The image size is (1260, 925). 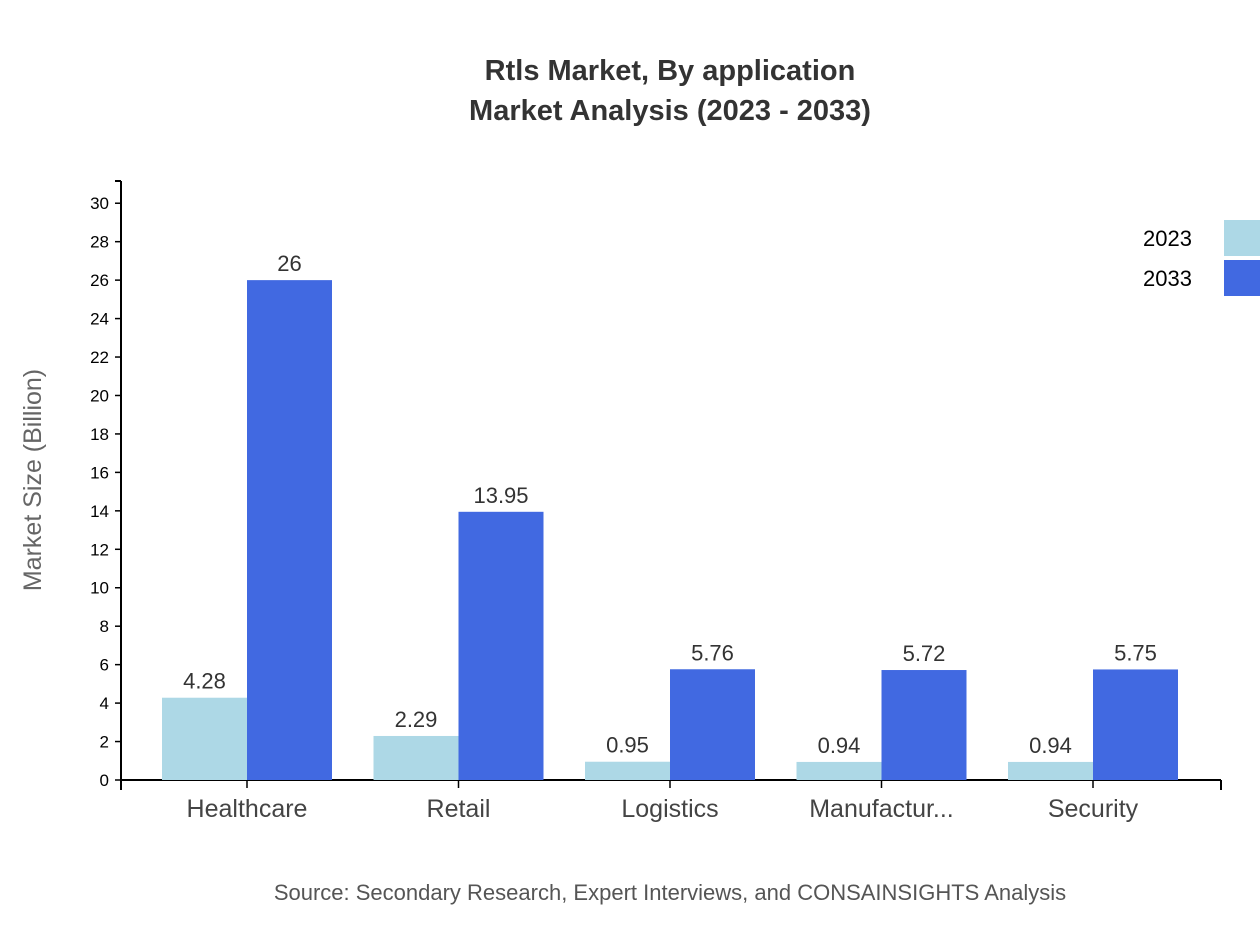 What do you see at coordinates (204, 681) in the screenshot?
I see `data-label: 4.28` at bounding box center [204, 681].